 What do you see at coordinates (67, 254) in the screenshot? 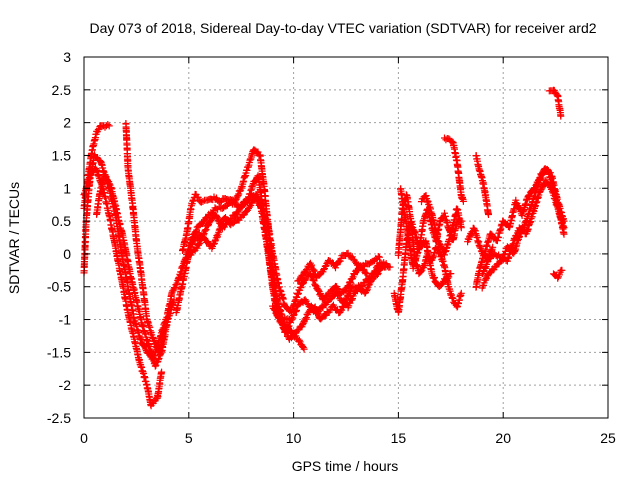
I see `y-tick-label: 0` at bounding box center [67, 254].